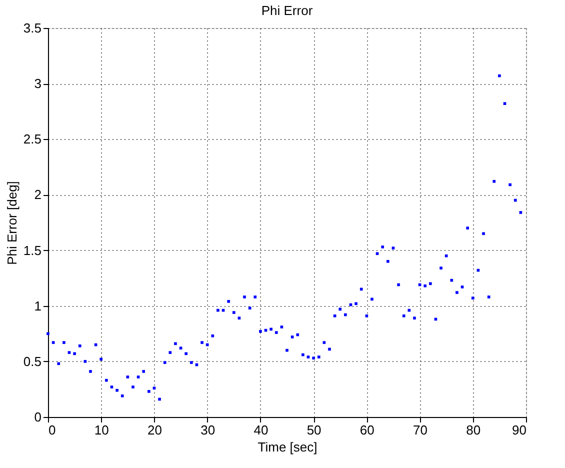  I want to click on x-tick-label: 50, so click(314, 430).